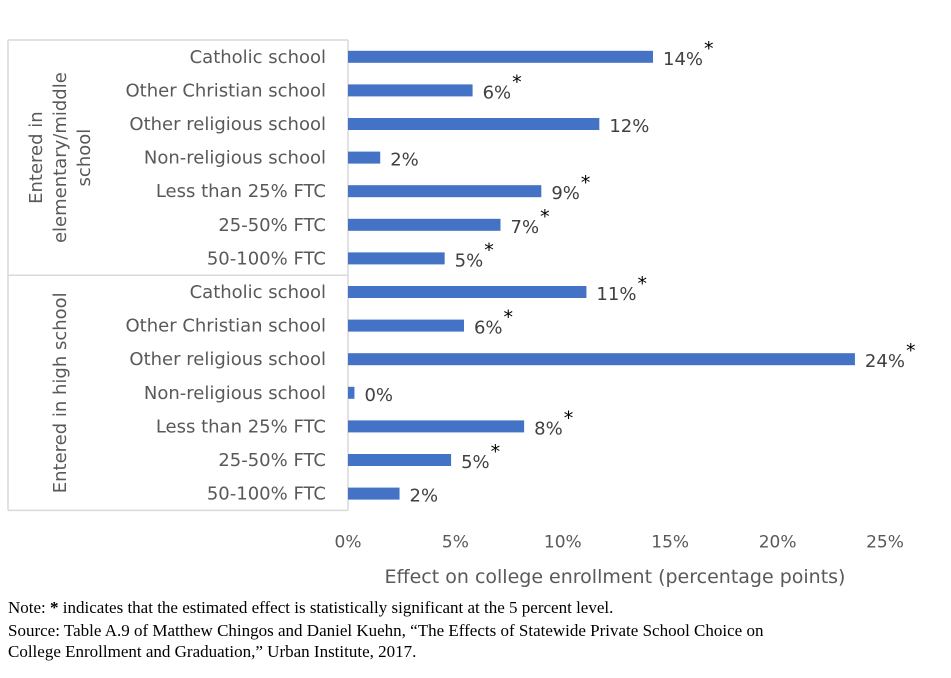 Image resolution: width=951 pixels, height=678 pixels. I want to click on x-tick-label: 10%, so click(563, 542).